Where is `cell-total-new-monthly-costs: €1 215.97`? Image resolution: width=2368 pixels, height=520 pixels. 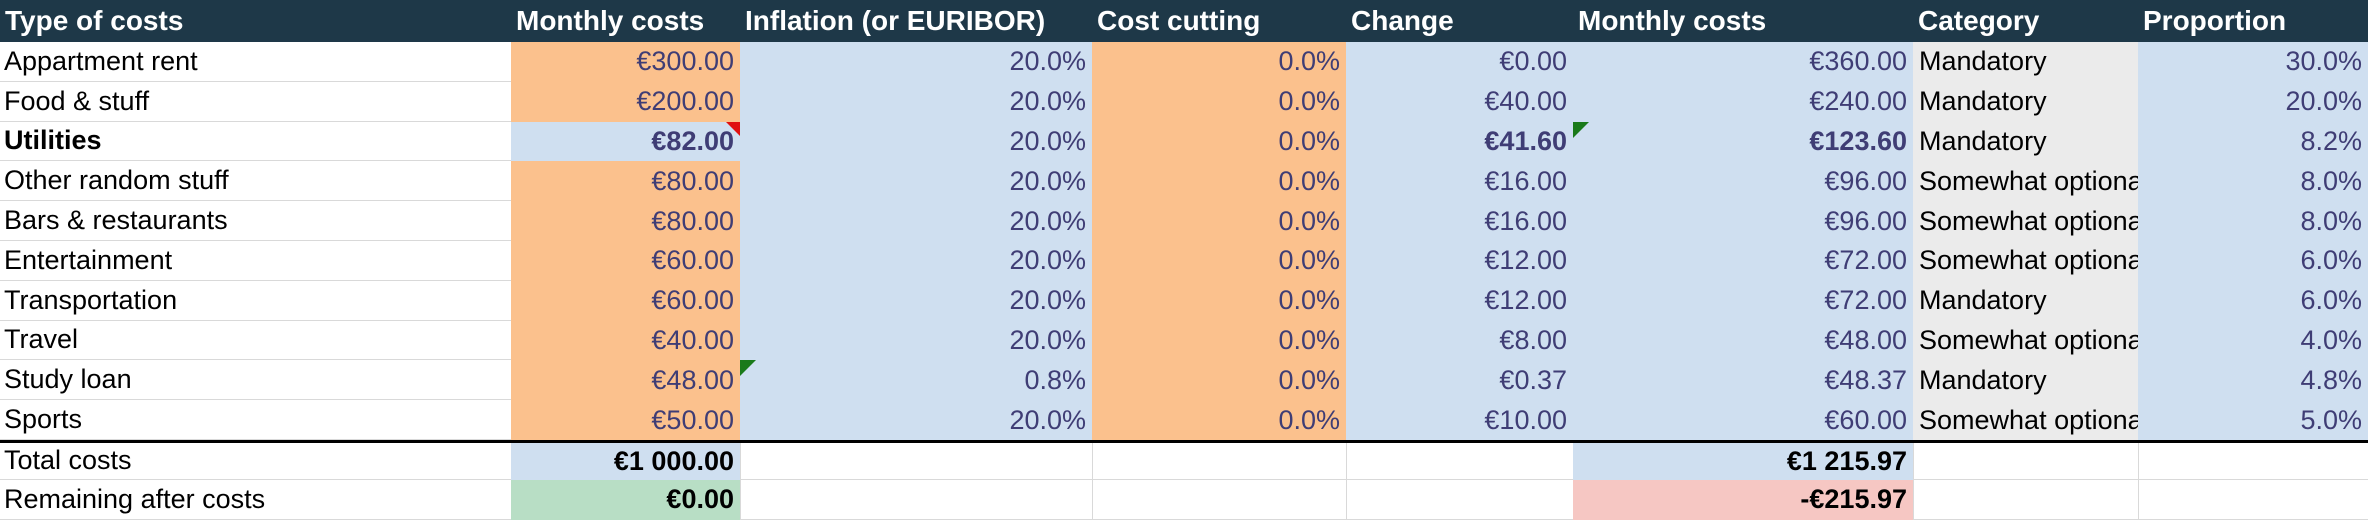 cell-total-new-monthly-costs: €1 215.97 is located at coordinates (1743, 461).